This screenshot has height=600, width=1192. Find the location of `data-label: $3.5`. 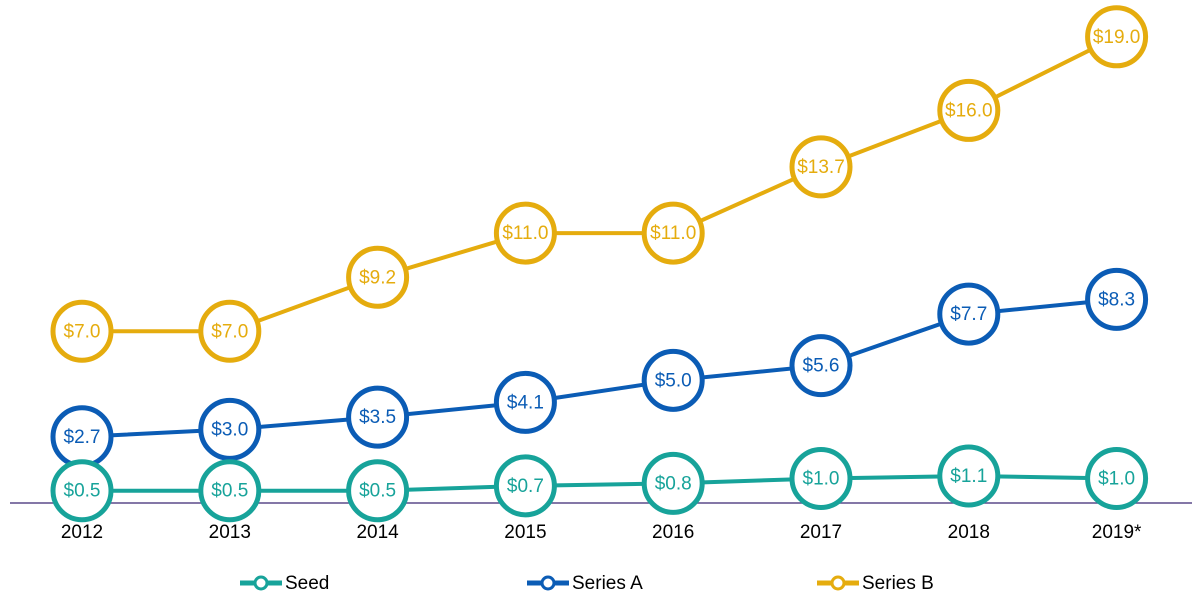

data-label: $3.5 is located at coordinates (377, 417).